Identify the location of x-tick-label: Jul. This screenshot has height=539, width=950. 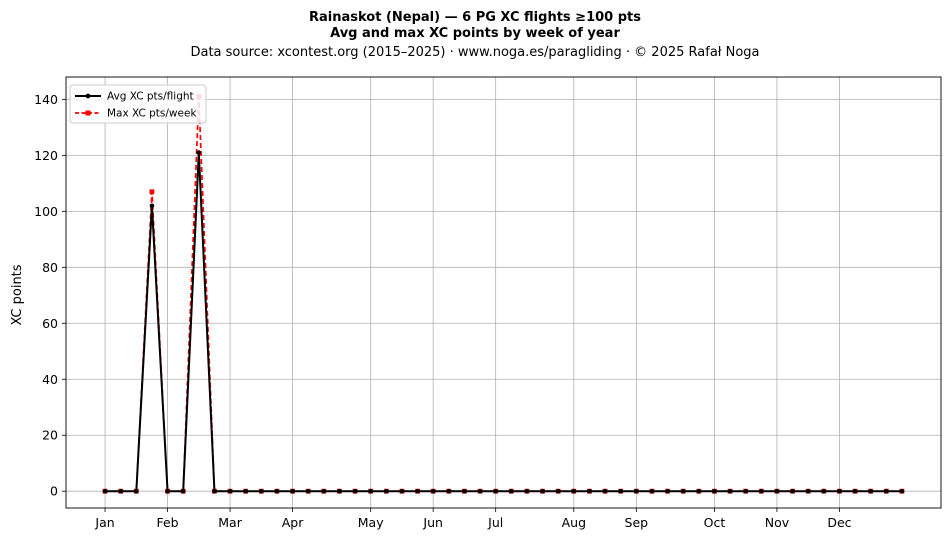
(495, 522).